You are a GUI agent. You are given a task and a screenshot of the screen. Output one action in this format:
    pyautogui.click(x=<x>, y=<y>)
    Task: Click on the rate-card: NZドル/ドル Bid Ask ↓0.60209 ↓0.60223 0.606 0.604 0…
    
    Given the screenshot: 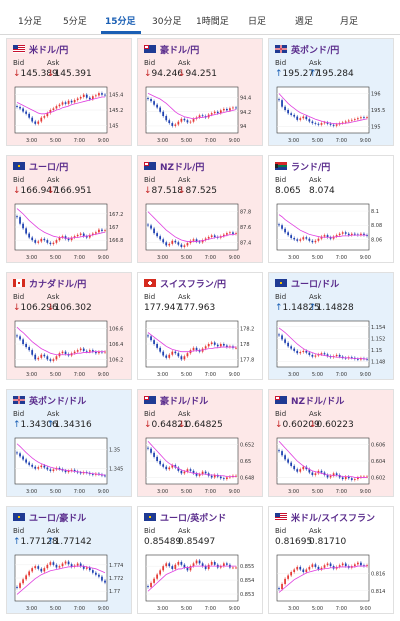 What is the action you would take?
    pyautogui.click(x=331, y=443)
    